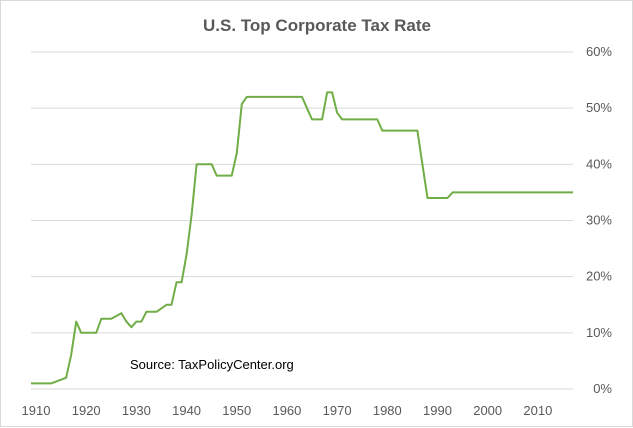 This screenshot has height=428, width=633. I want to click on y-tick-label: 10%, so click(599, 332).